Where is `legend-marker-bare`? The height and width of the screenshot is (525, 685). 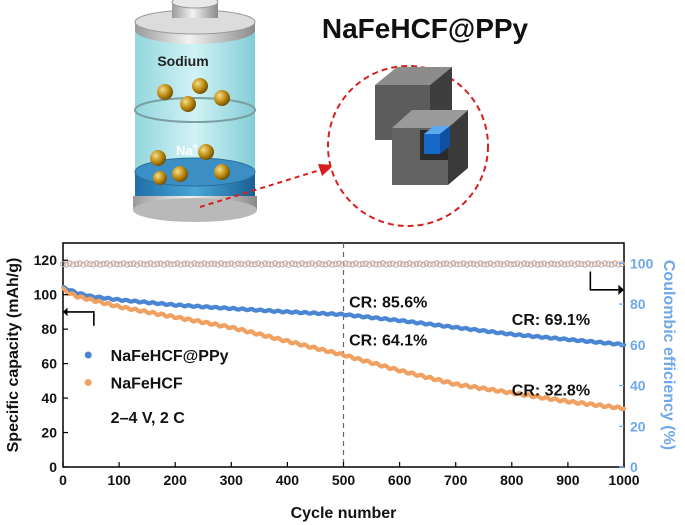
legend-marker-bare is located at coordinates (88, 383).